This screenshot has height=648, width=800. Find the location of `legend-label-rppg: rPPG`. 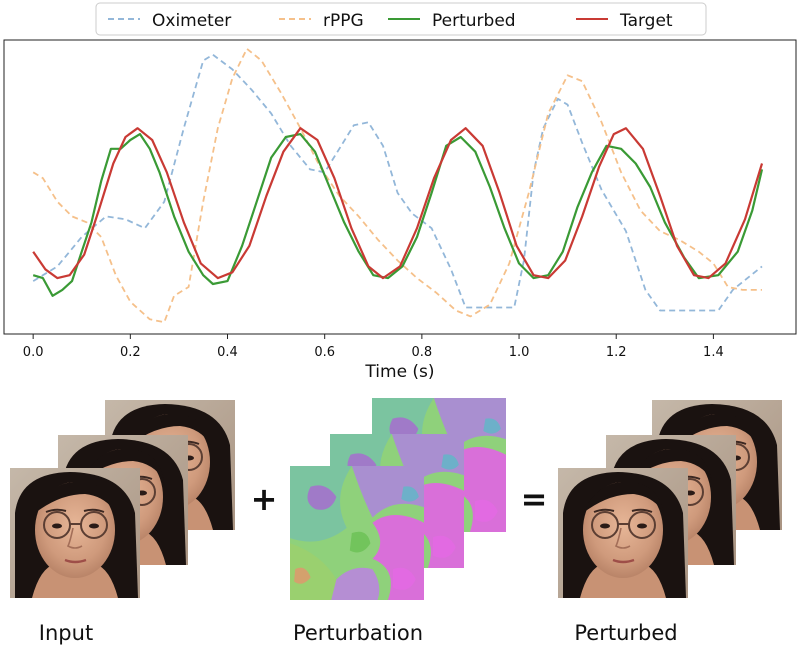

legend-label-rppg: rPPG is located at coordinates (343, 21).